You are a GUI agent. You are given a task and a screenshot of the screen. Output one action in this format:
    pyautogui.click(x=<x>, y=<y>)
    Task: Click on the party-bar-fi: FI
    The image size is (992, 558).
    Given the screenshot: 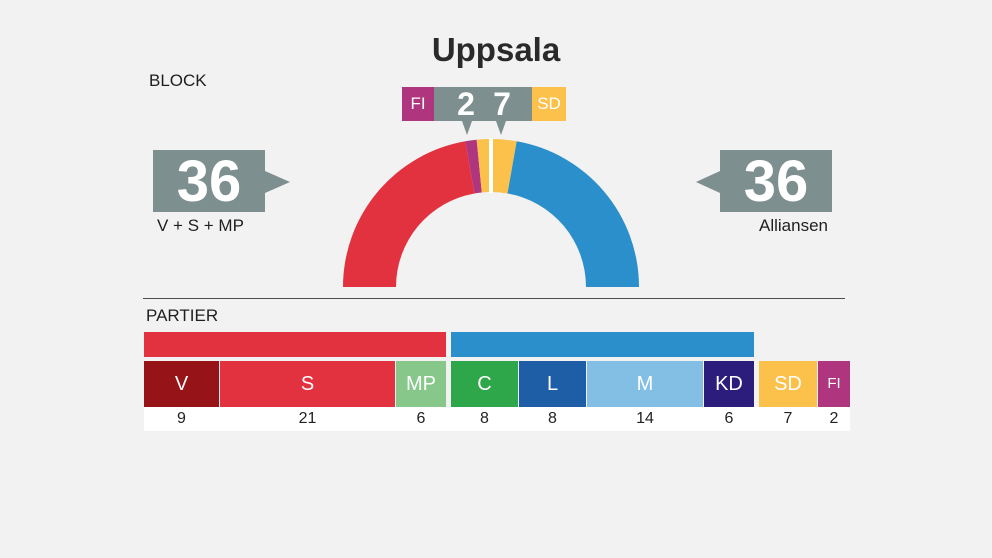 What is the action you would take?
    pyautogui.click(x=834, y=384)
    